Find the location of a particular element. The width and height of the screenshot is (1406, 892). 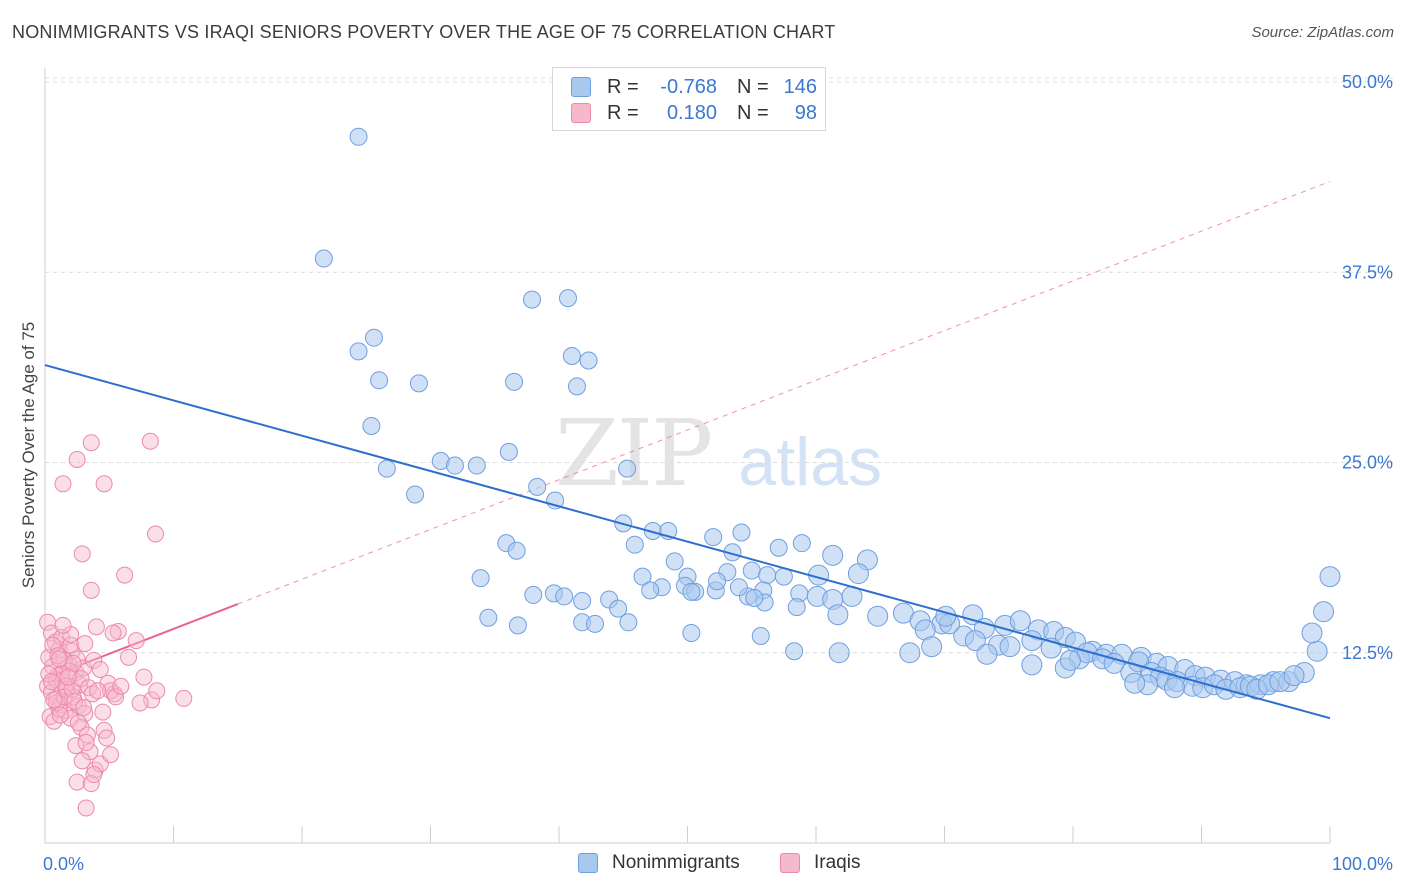

y-tick-label: 50.0% is located at coordinates (1367, 82).